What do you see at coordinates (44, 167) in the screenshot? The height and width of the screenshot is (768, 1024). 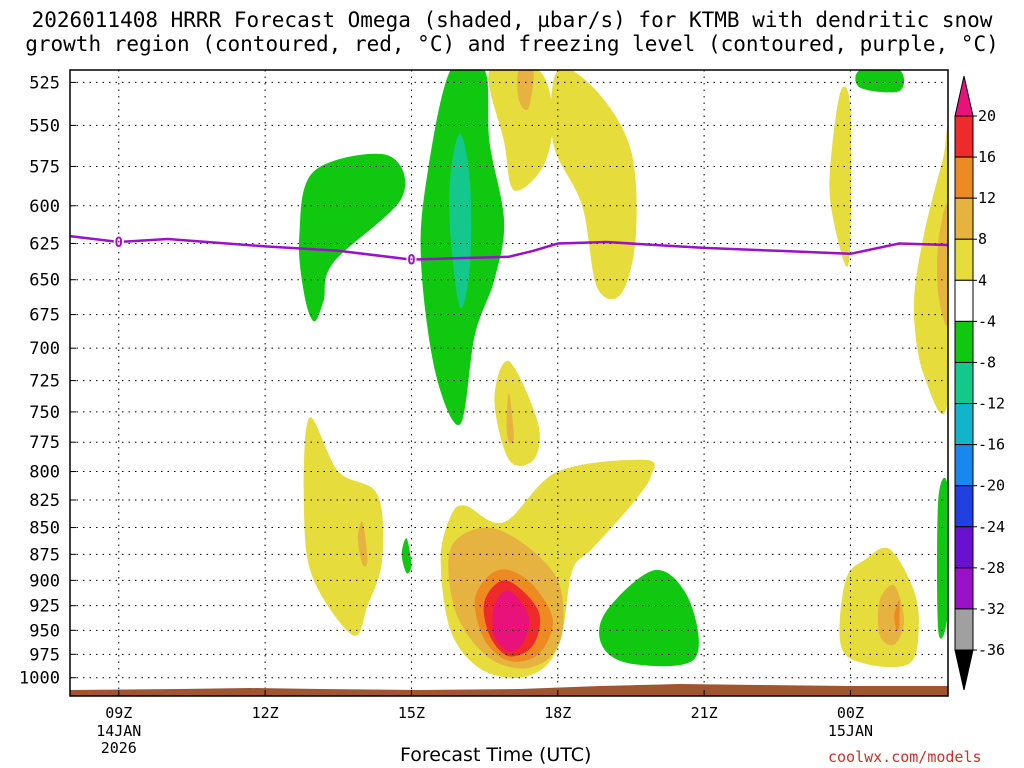 I see `y-tick-label-575: 575` at bounding box center [44, 167].